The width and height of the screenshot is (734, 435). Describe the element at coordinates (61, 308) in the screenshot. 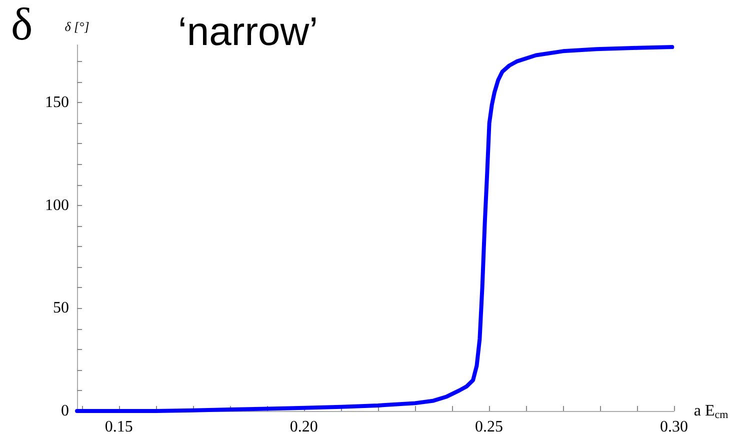

I see `y-tick-label: 50` at that location.